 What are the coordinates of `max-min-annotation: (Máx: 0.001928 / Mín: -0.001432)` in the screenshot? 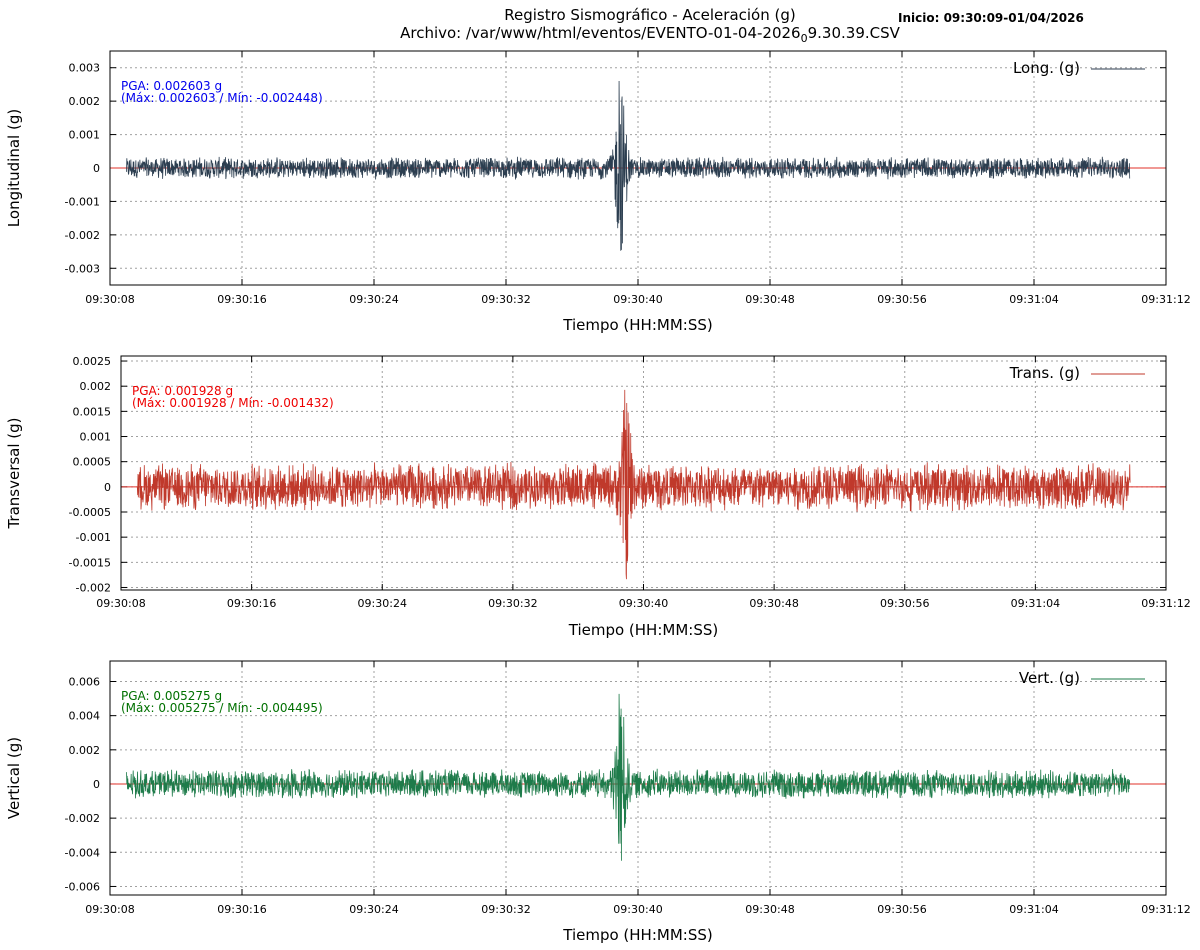 It's located at (233, 403).